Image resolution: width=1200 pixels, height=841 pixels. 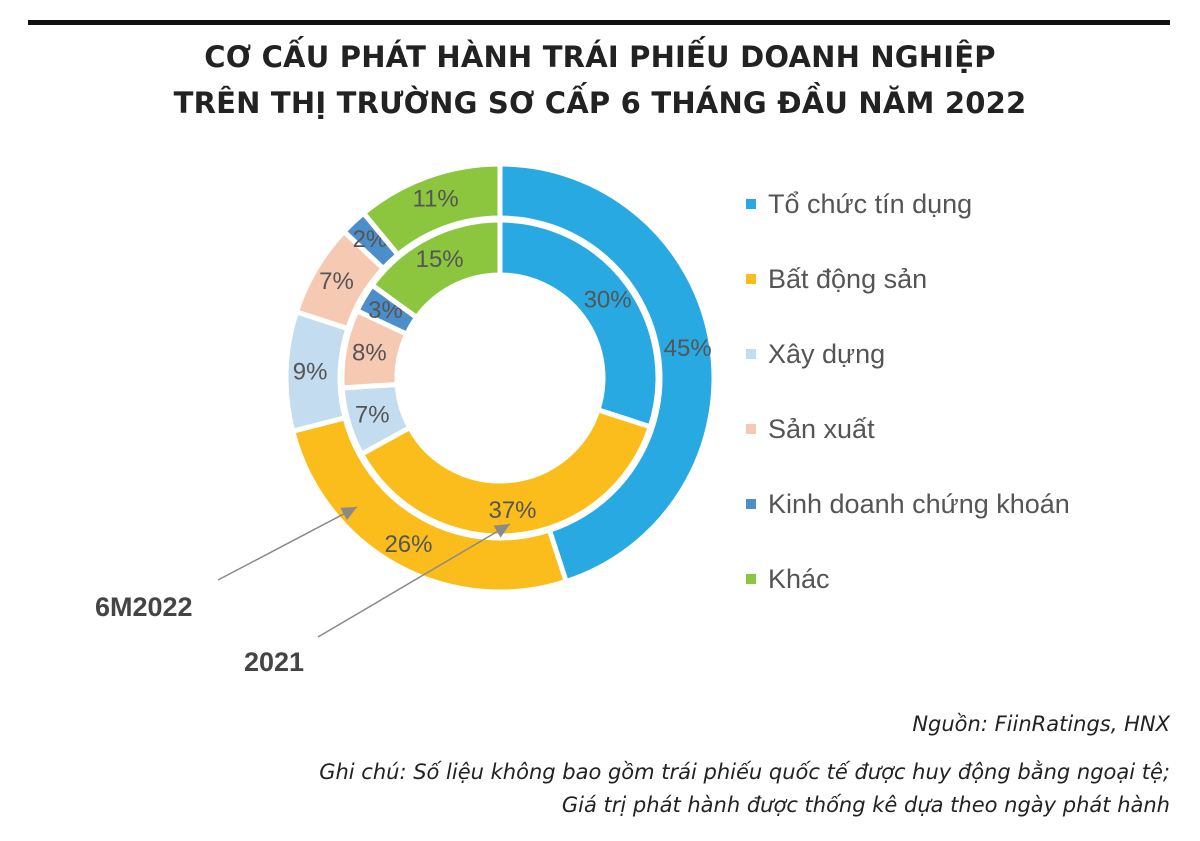 I want to click on data-label-outer-to-chuc-tin-dung: 45%, so click(x=688, y=348).